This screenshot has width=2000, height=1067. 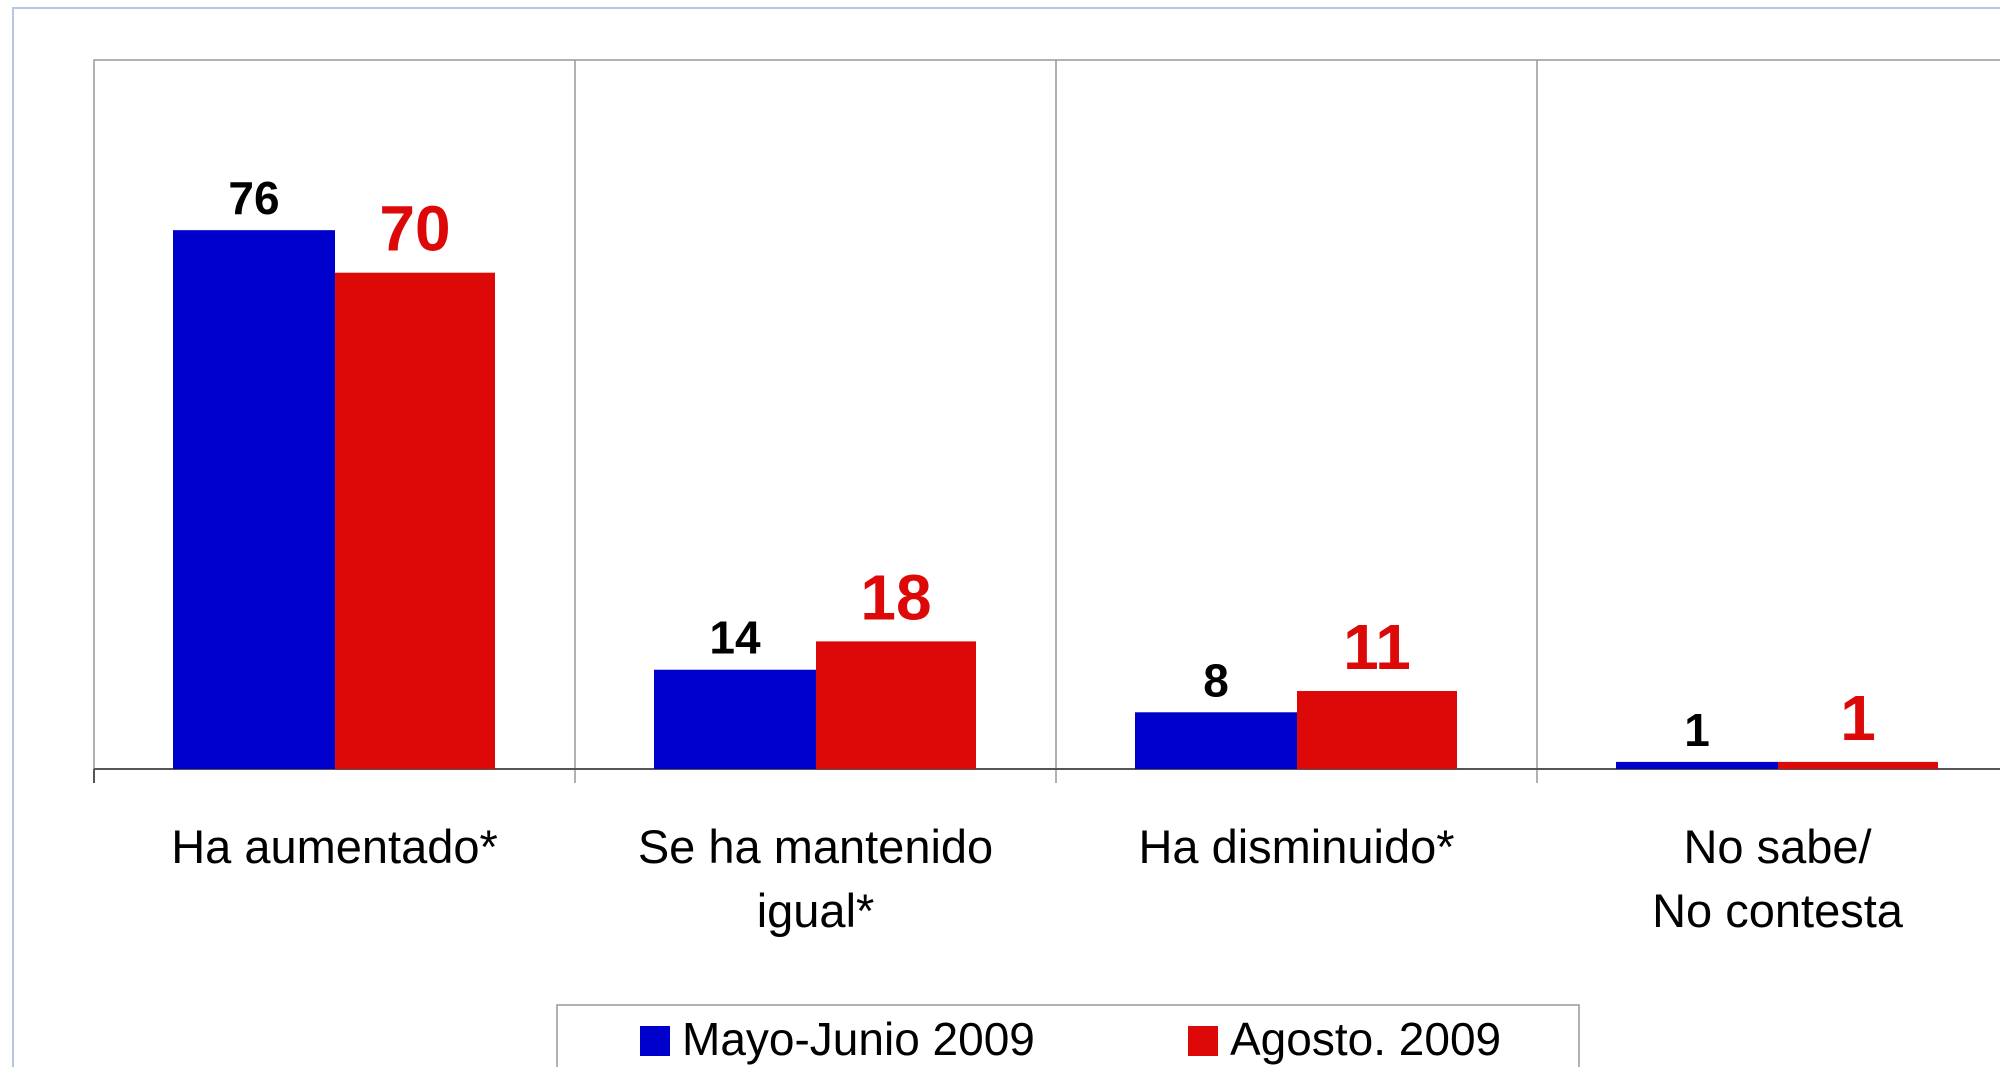 I want to click on legend-label: Mayo-Junio 2009, so click(x=858, y=1039).